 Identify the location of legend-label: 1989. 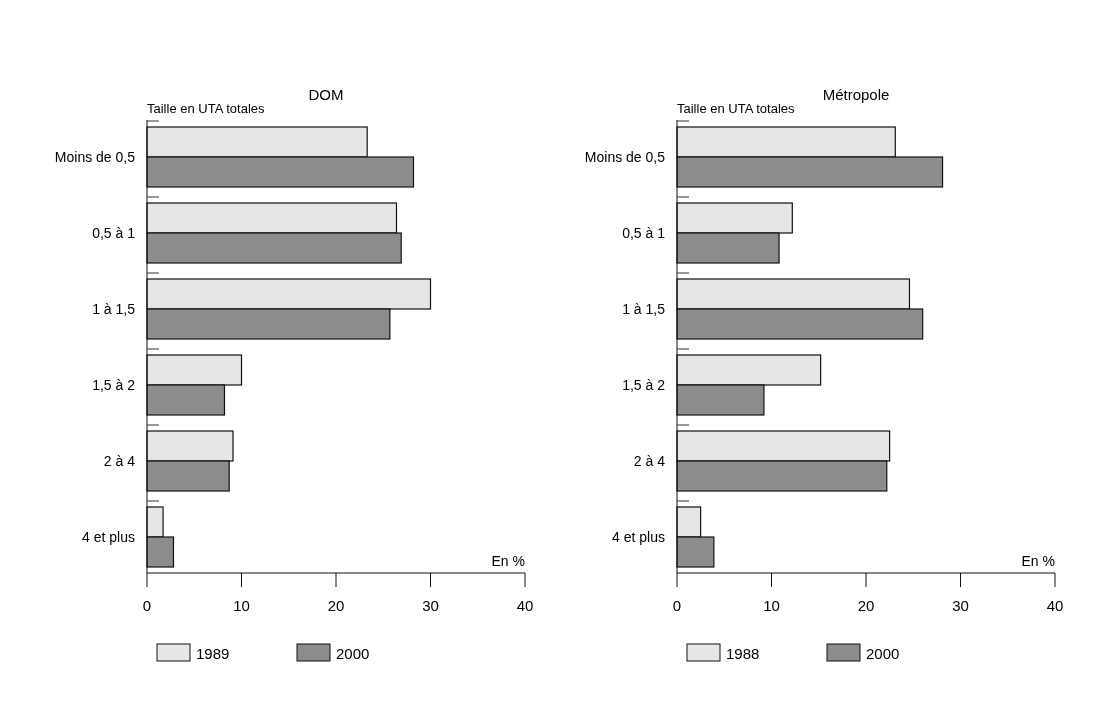
(213, 653).